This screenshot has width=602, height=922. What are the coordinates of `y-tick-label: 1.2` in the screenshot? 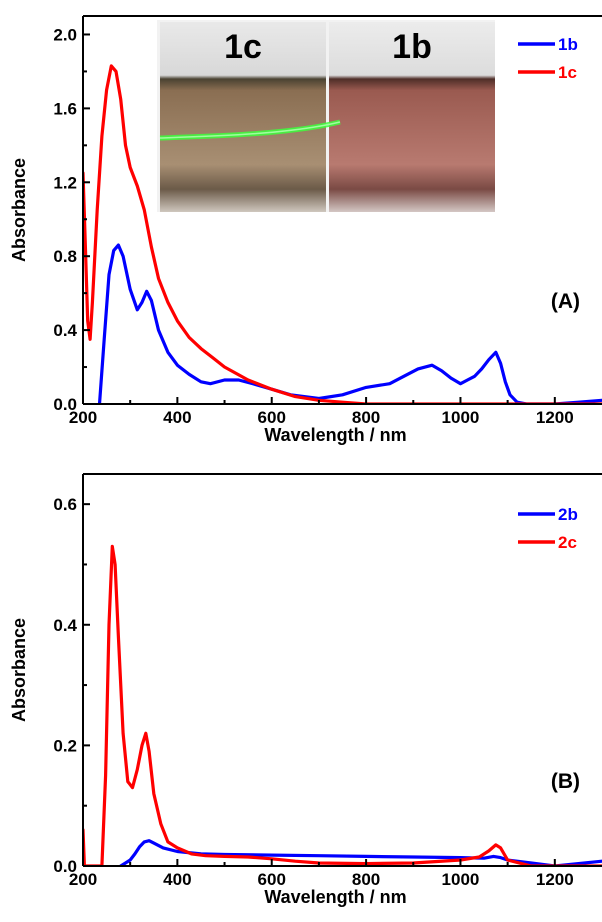 It's located at (65, 182).